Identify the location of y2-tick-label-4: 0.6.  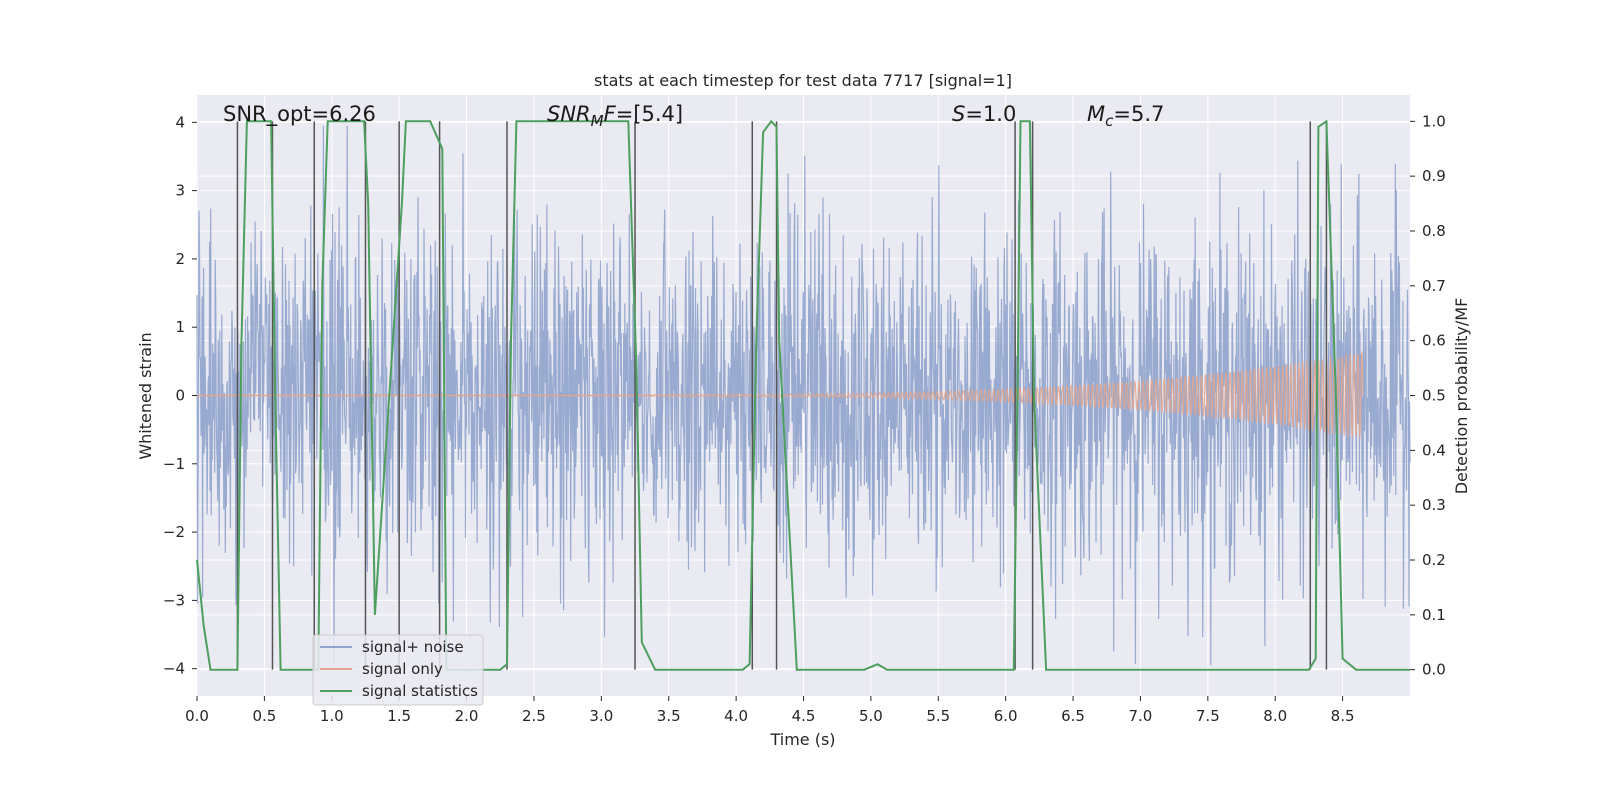
(1434, 341).